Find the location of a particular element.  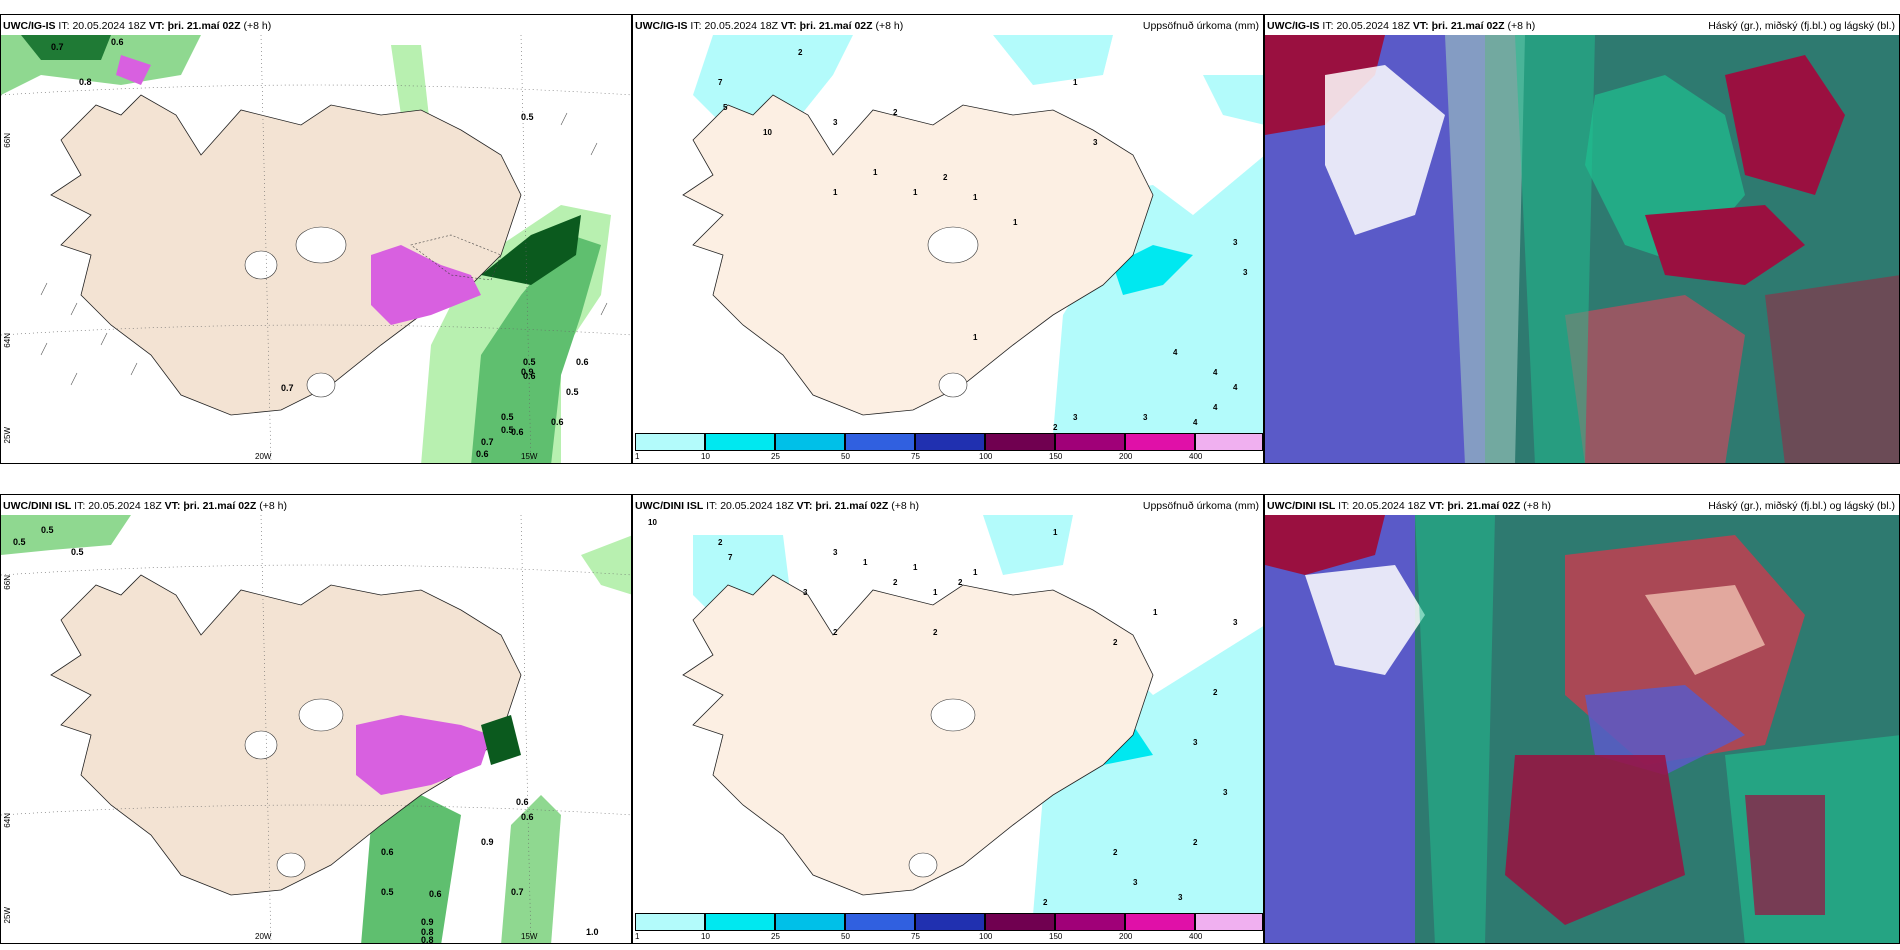

cb-tick: 1 is located at coordinates (637, 456).